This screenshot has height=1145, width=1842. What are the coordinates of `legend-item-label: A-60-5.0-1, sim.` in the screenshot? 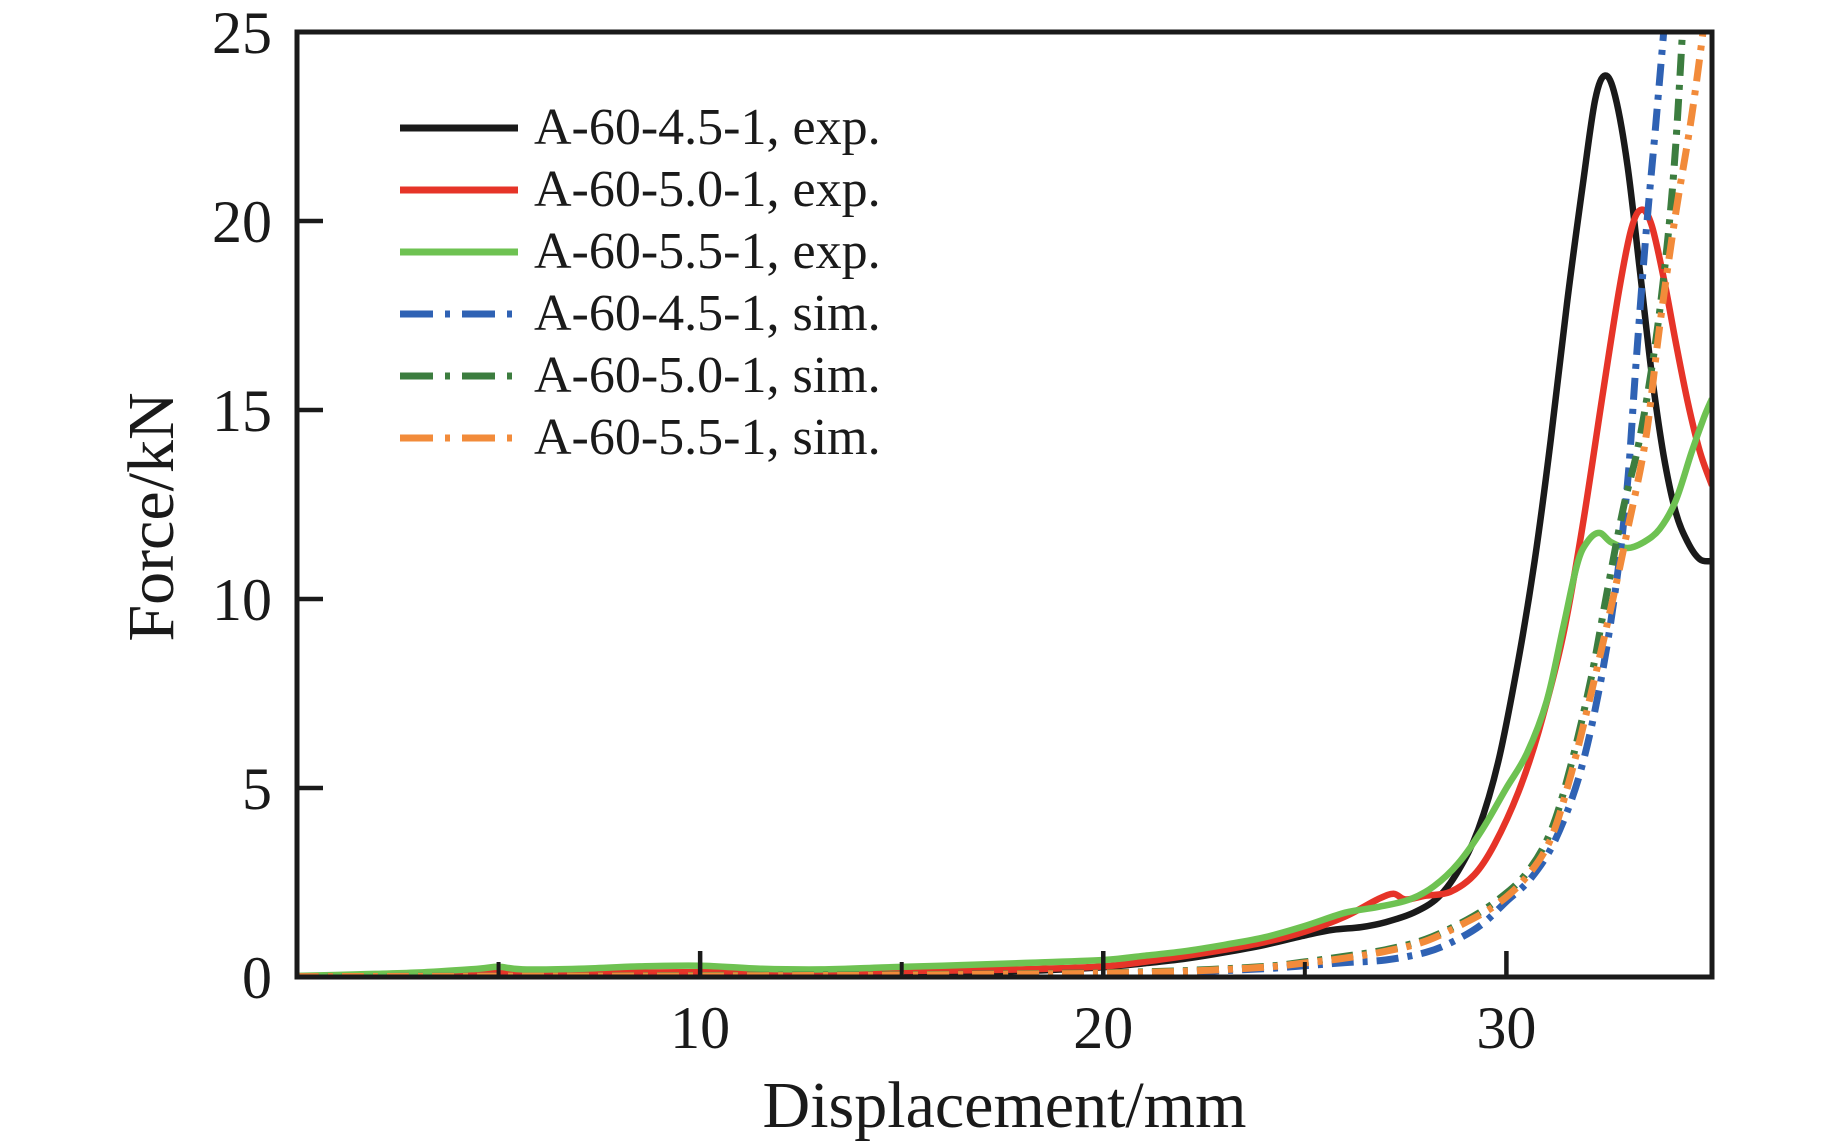 It's located at (707, 375).